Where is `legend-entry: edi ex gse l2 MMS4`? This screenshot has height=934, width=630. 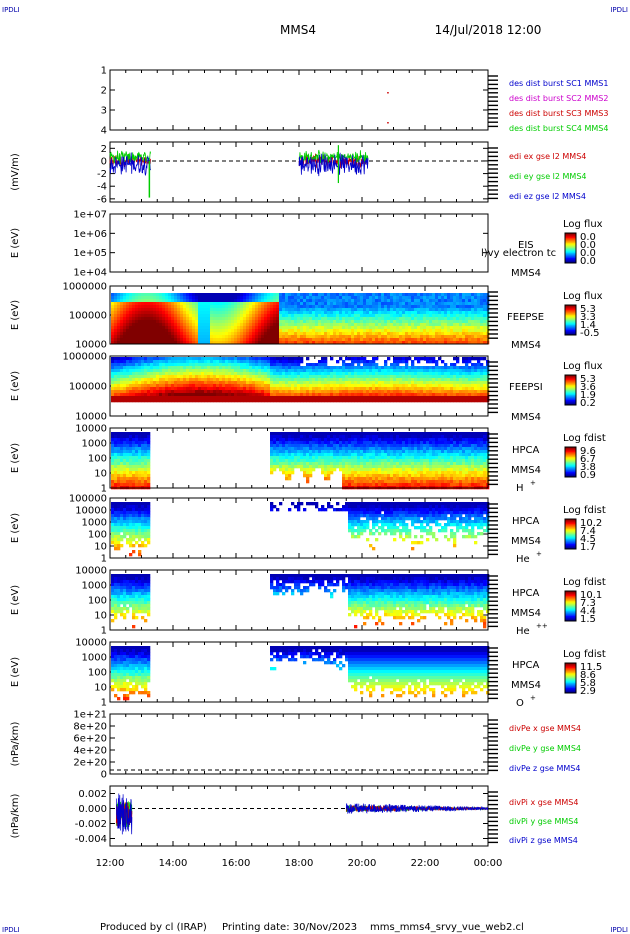
legend-entry: edi ex gse l2 MMS4 is located at coordinates (547, 156).